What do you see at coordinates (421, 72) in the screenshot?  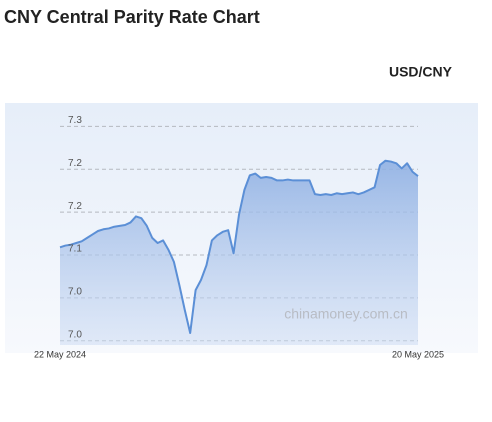 I see `legend-label: USD/CNY` at bounding box center [421, 72].